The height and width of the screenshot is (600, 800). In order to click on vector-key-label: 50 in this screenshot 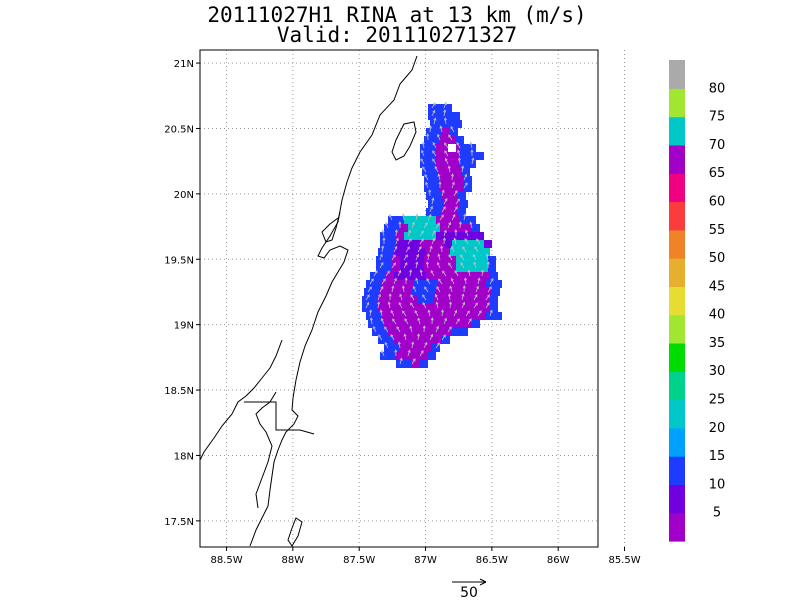, I will do `click(469, 592)`.